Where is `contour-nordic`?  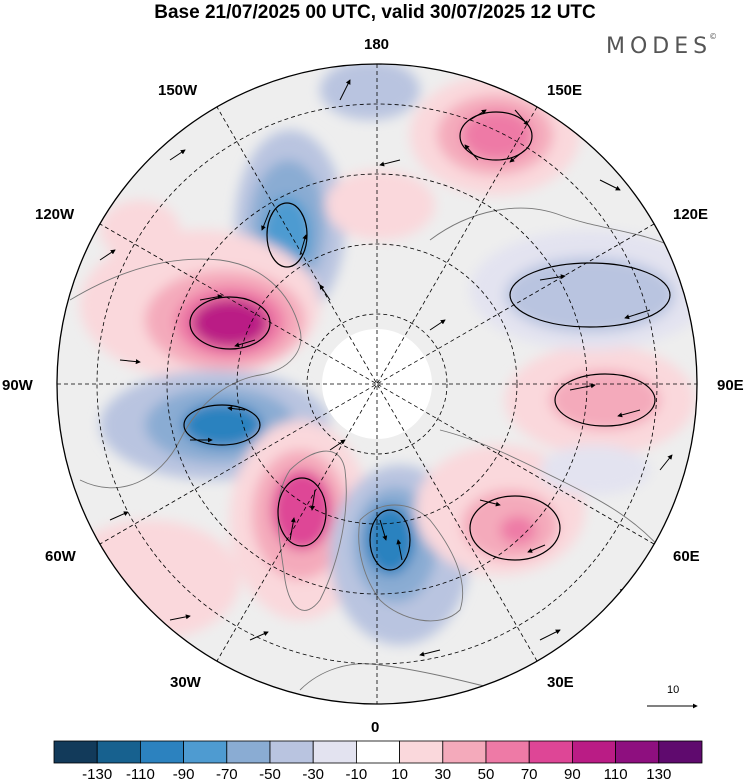 contour-nordic is located at coordinates (390, 540).